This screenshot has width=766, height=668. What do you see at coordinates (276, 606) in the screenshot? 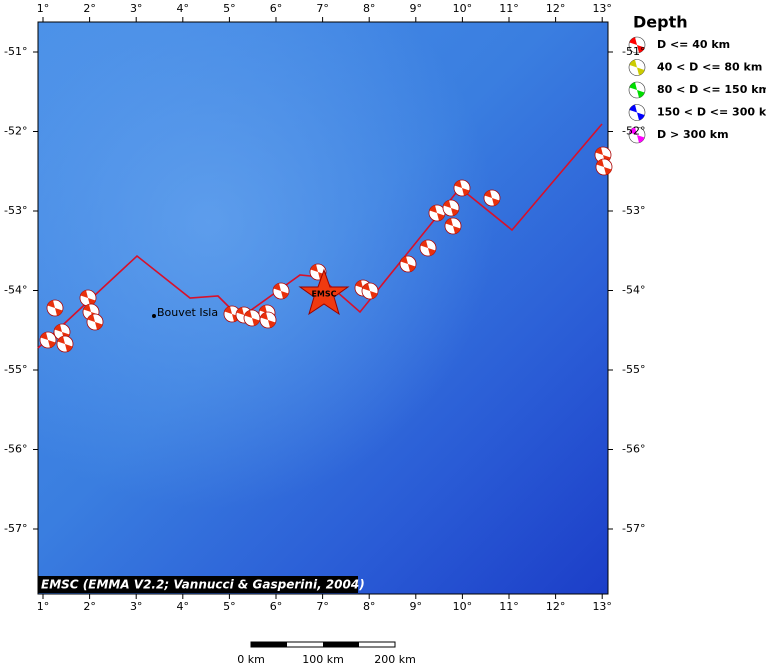
I see `lon-label-bottom: 6°` at bounding box center [276, 606].